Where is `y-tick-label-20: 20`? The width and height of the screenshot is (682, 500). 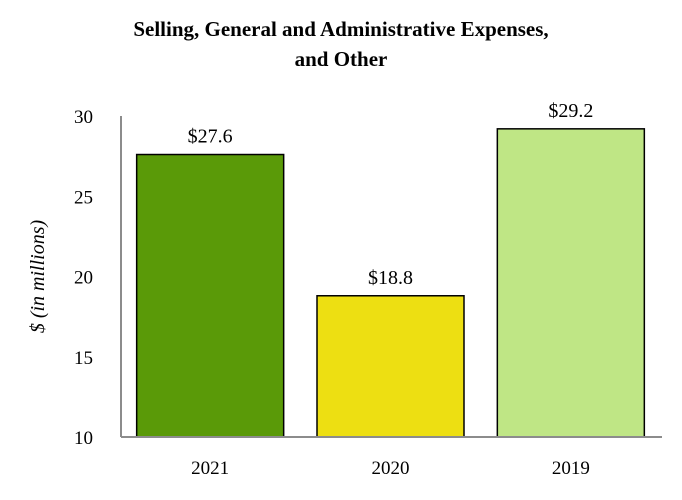 y-tick-label-20: 20 is located at coordinates (83, 278).